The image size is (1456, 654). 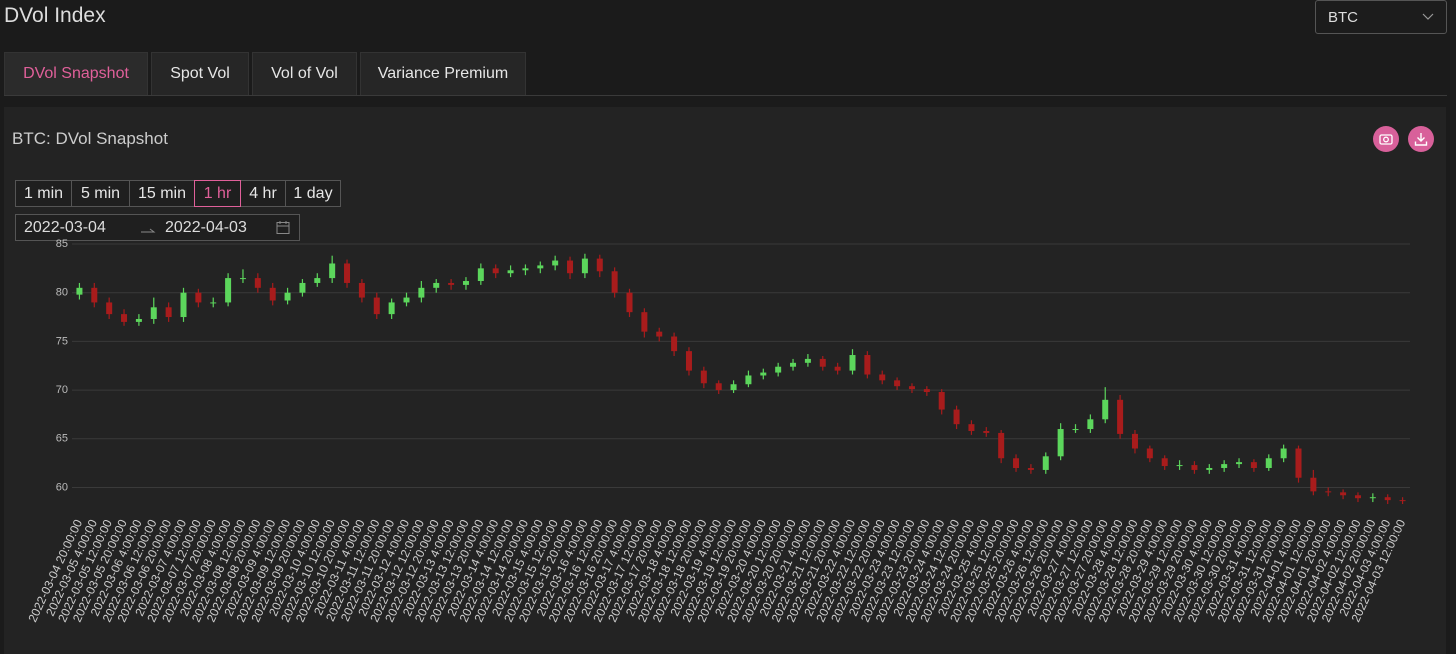 What do you see at coordinates (62, 487) in the screenshot?
I see `y-tick-label: 60` at bounding box center [62, 487].